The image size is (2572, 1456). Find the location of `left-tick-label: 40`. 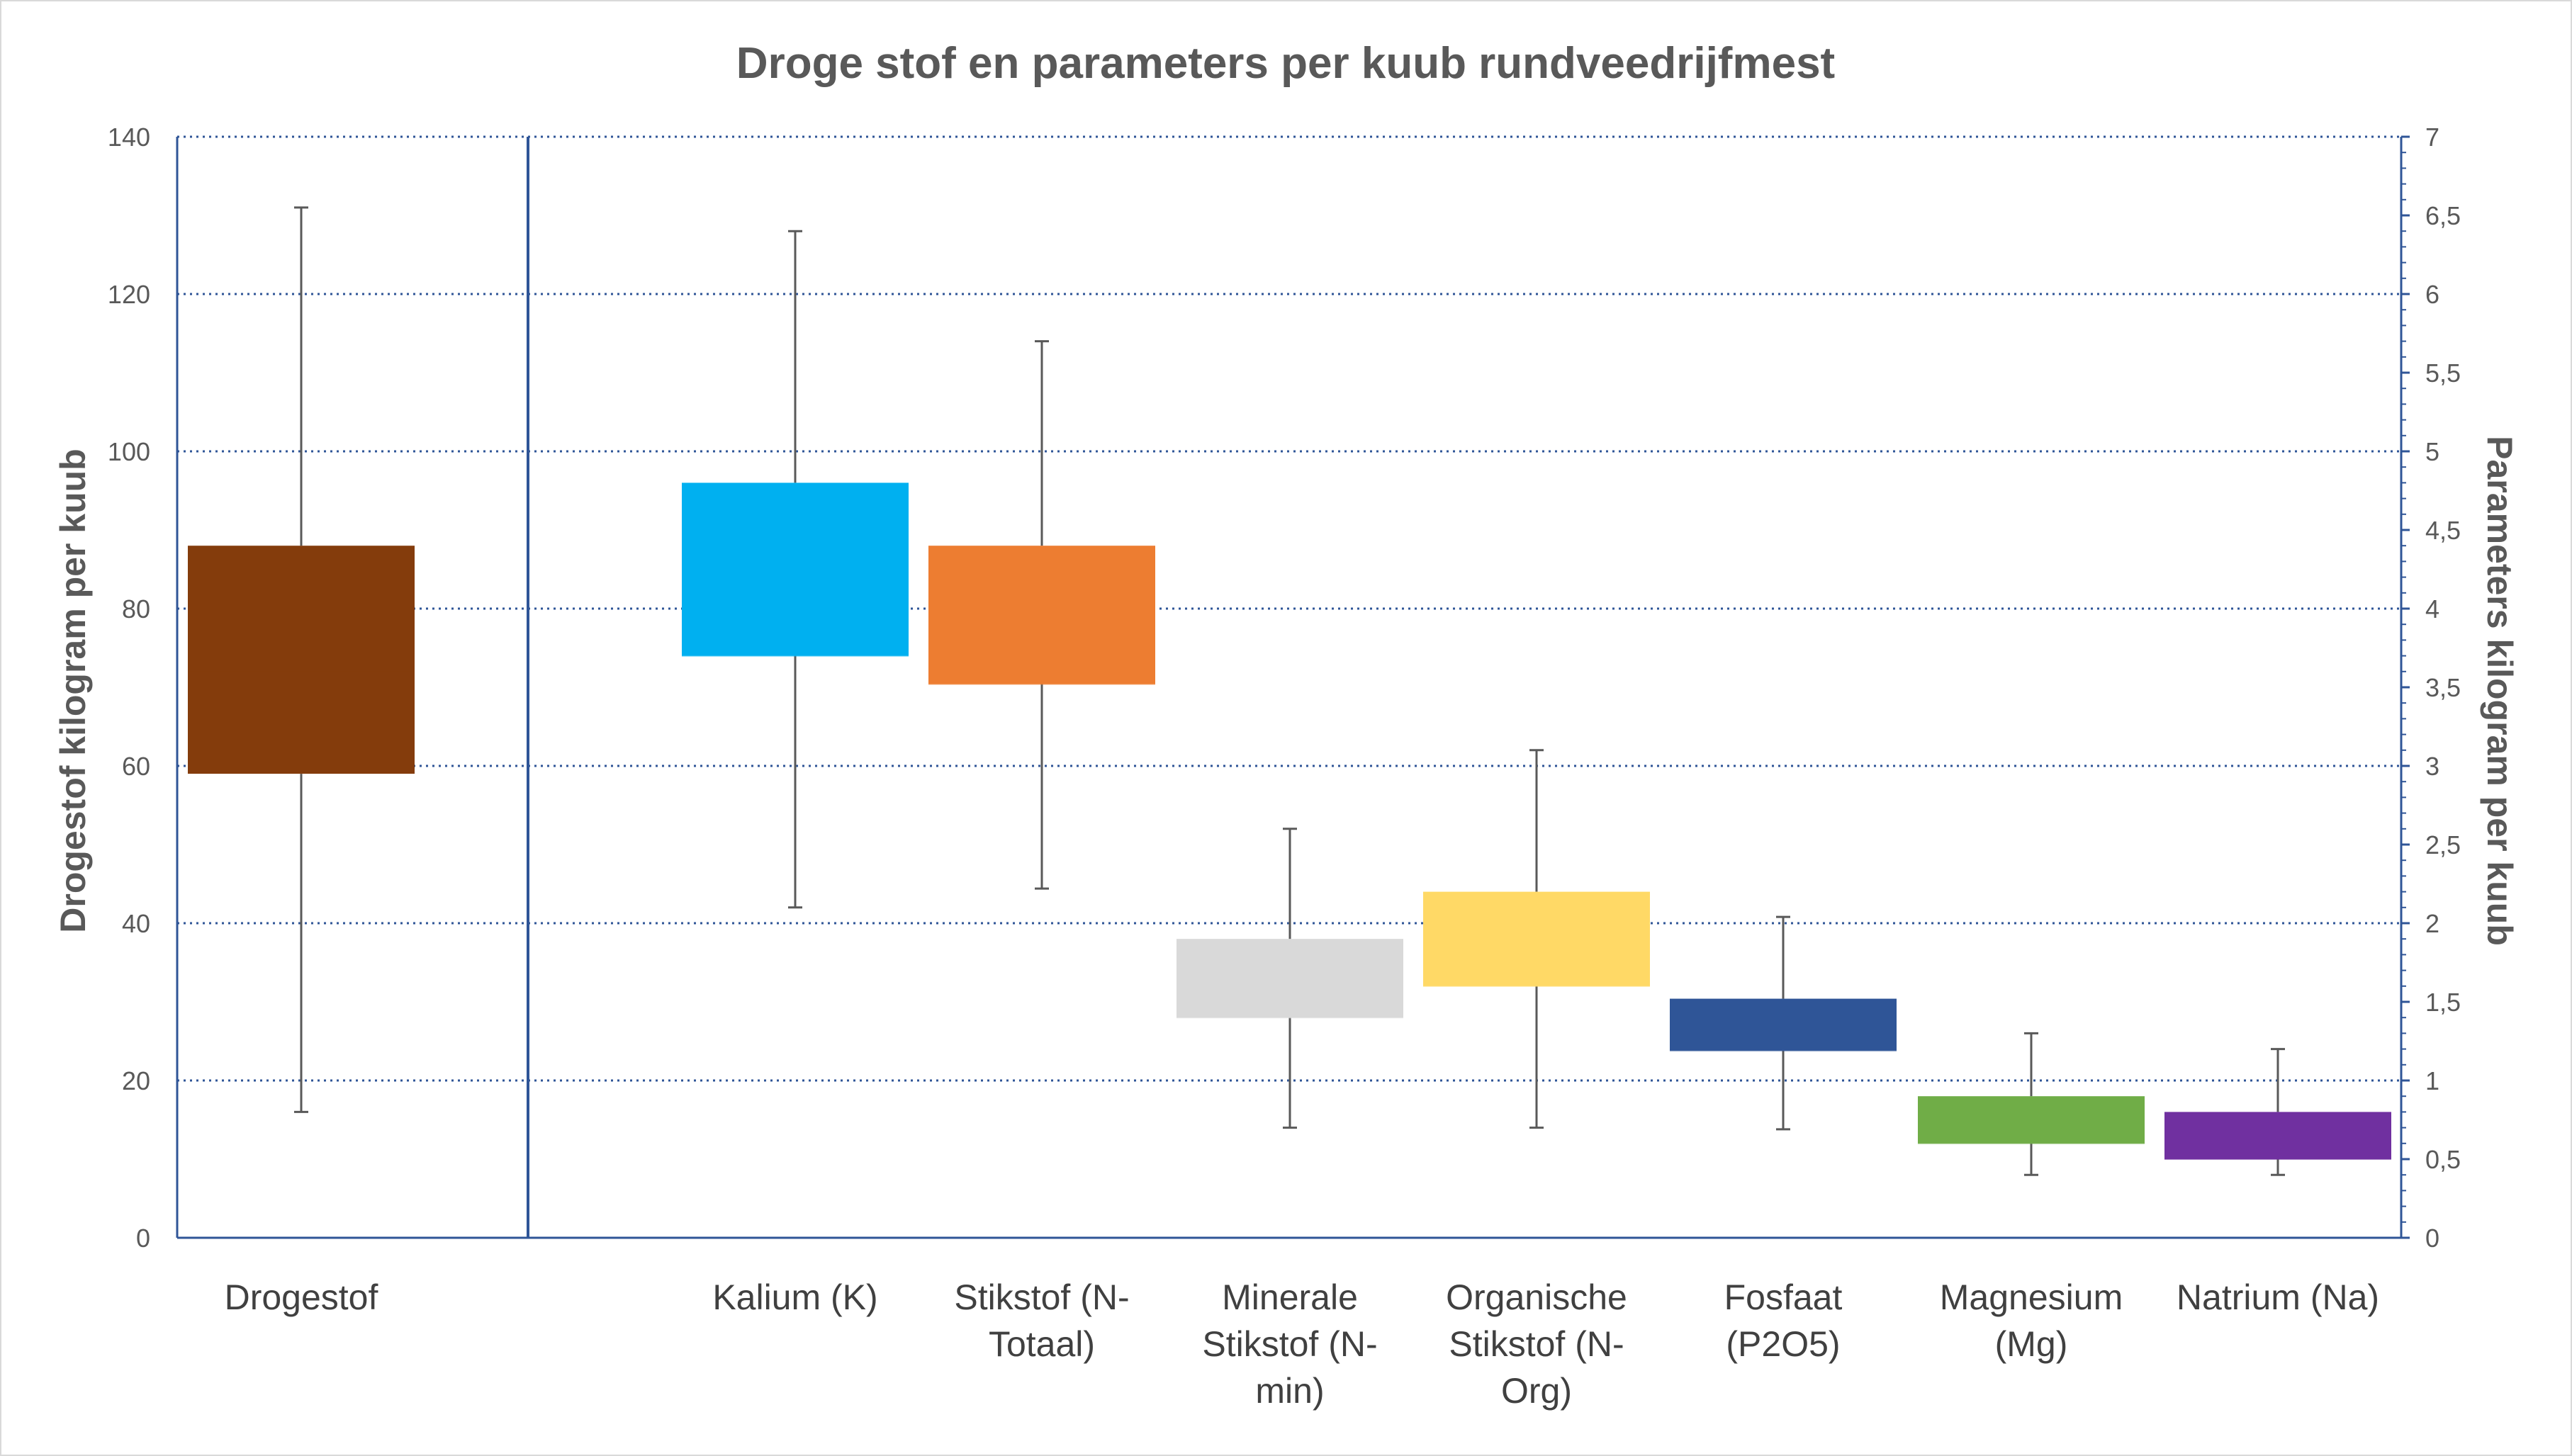

left-tick-label: 40 is located at coordinates (136, 924).